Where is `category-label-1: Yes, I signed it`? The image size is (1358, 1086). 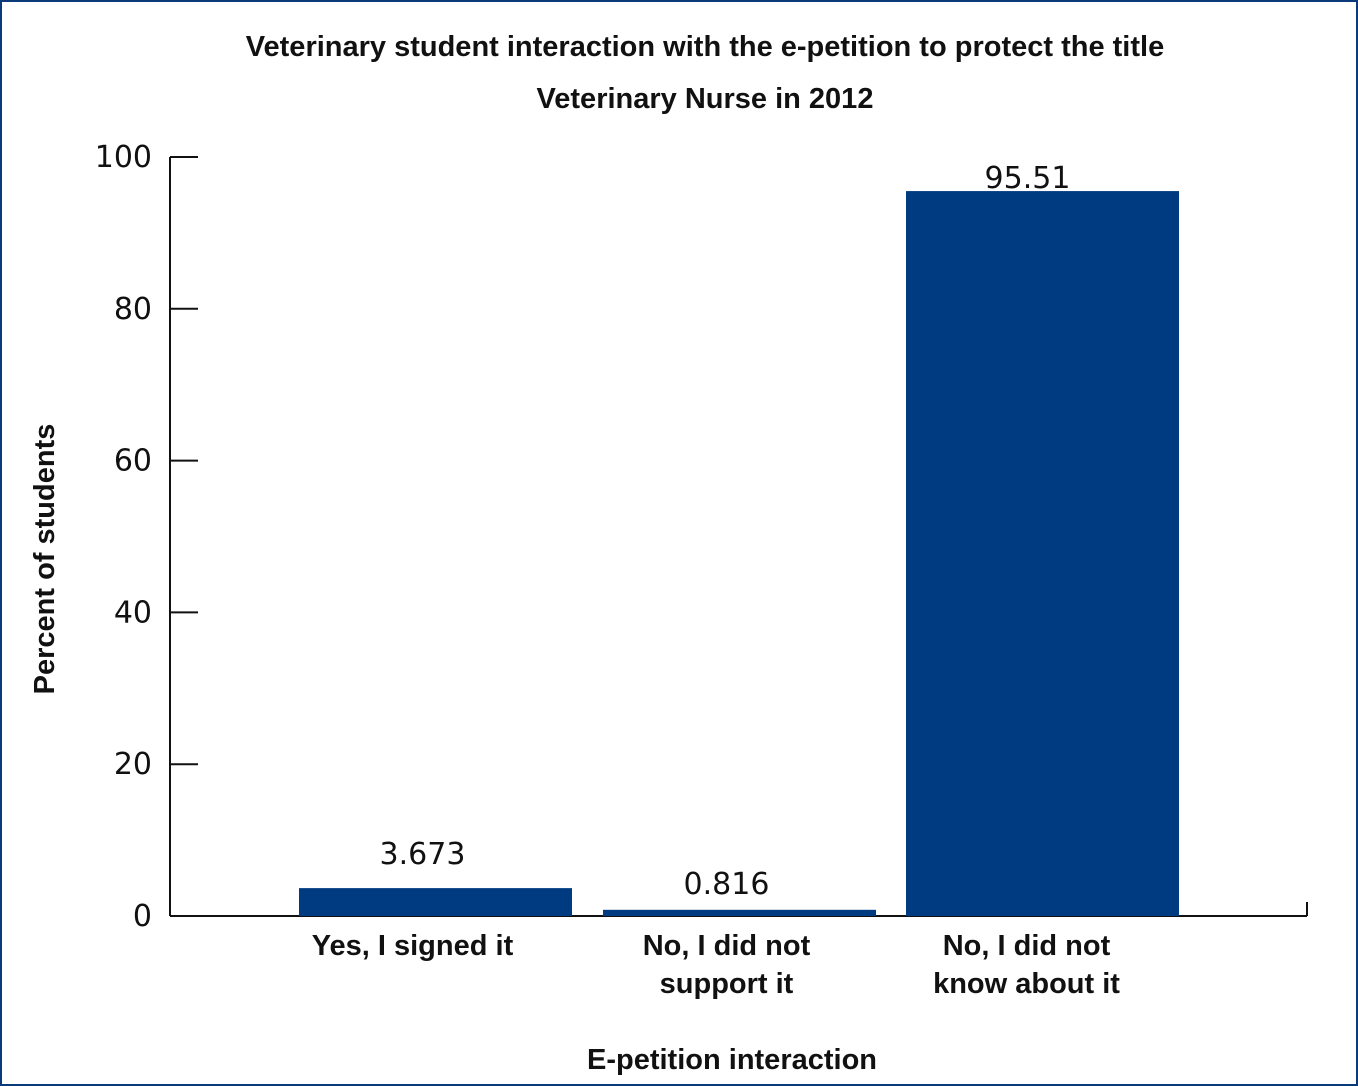
category-label-1: Yes, I signed it is located at coordinates (413, 946).